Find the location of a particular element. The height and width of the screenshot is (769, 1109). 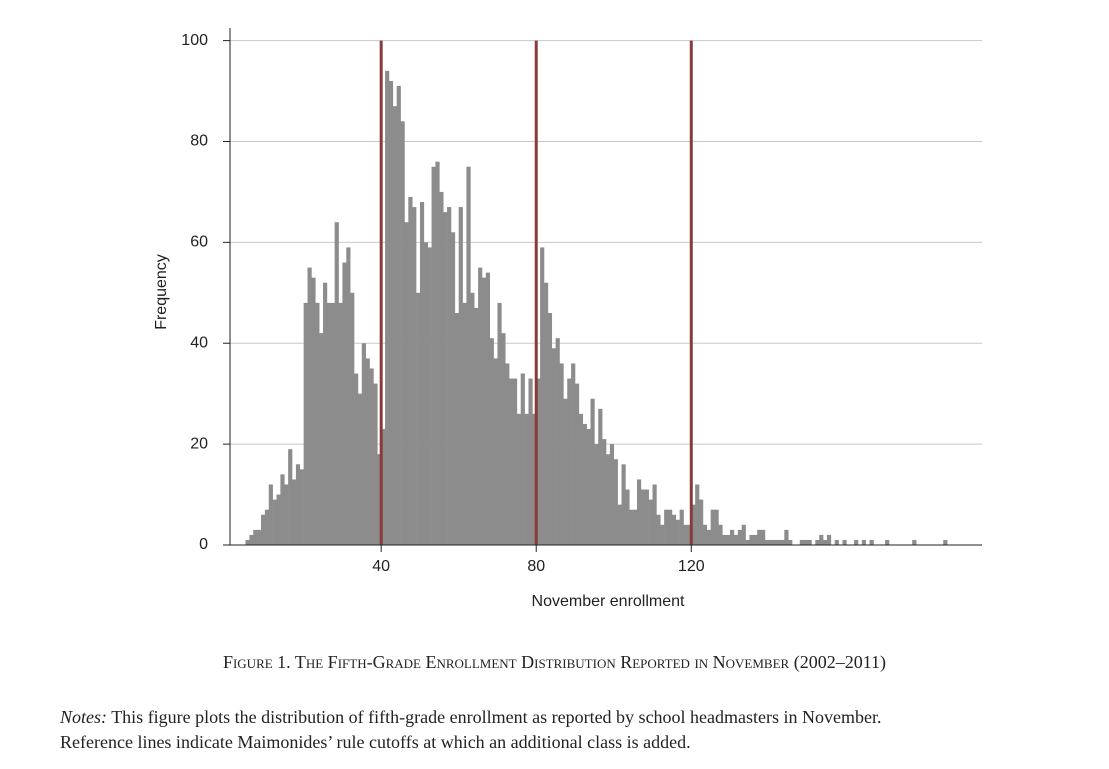

notes-label: Notes: is located at coordinates (83, 717).